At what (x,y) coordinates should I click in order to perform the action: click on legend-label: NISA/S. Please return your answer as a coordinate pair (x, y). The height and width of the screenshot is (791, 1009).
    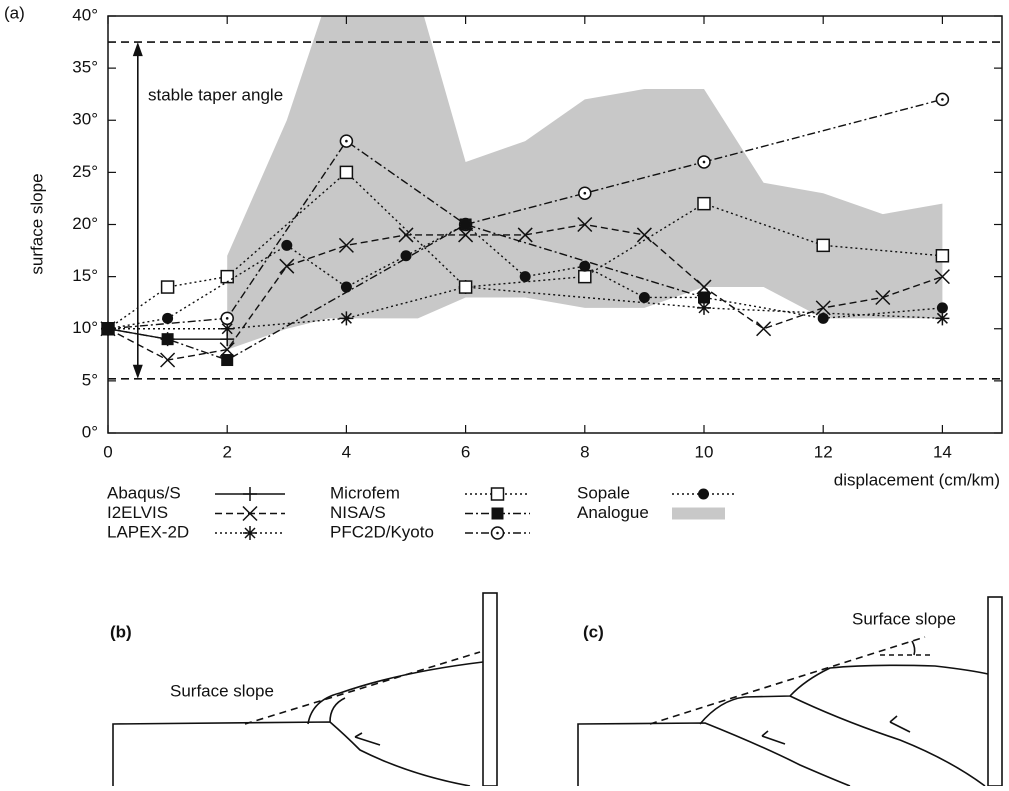
    Looking at the image, I should click on (358, 512).